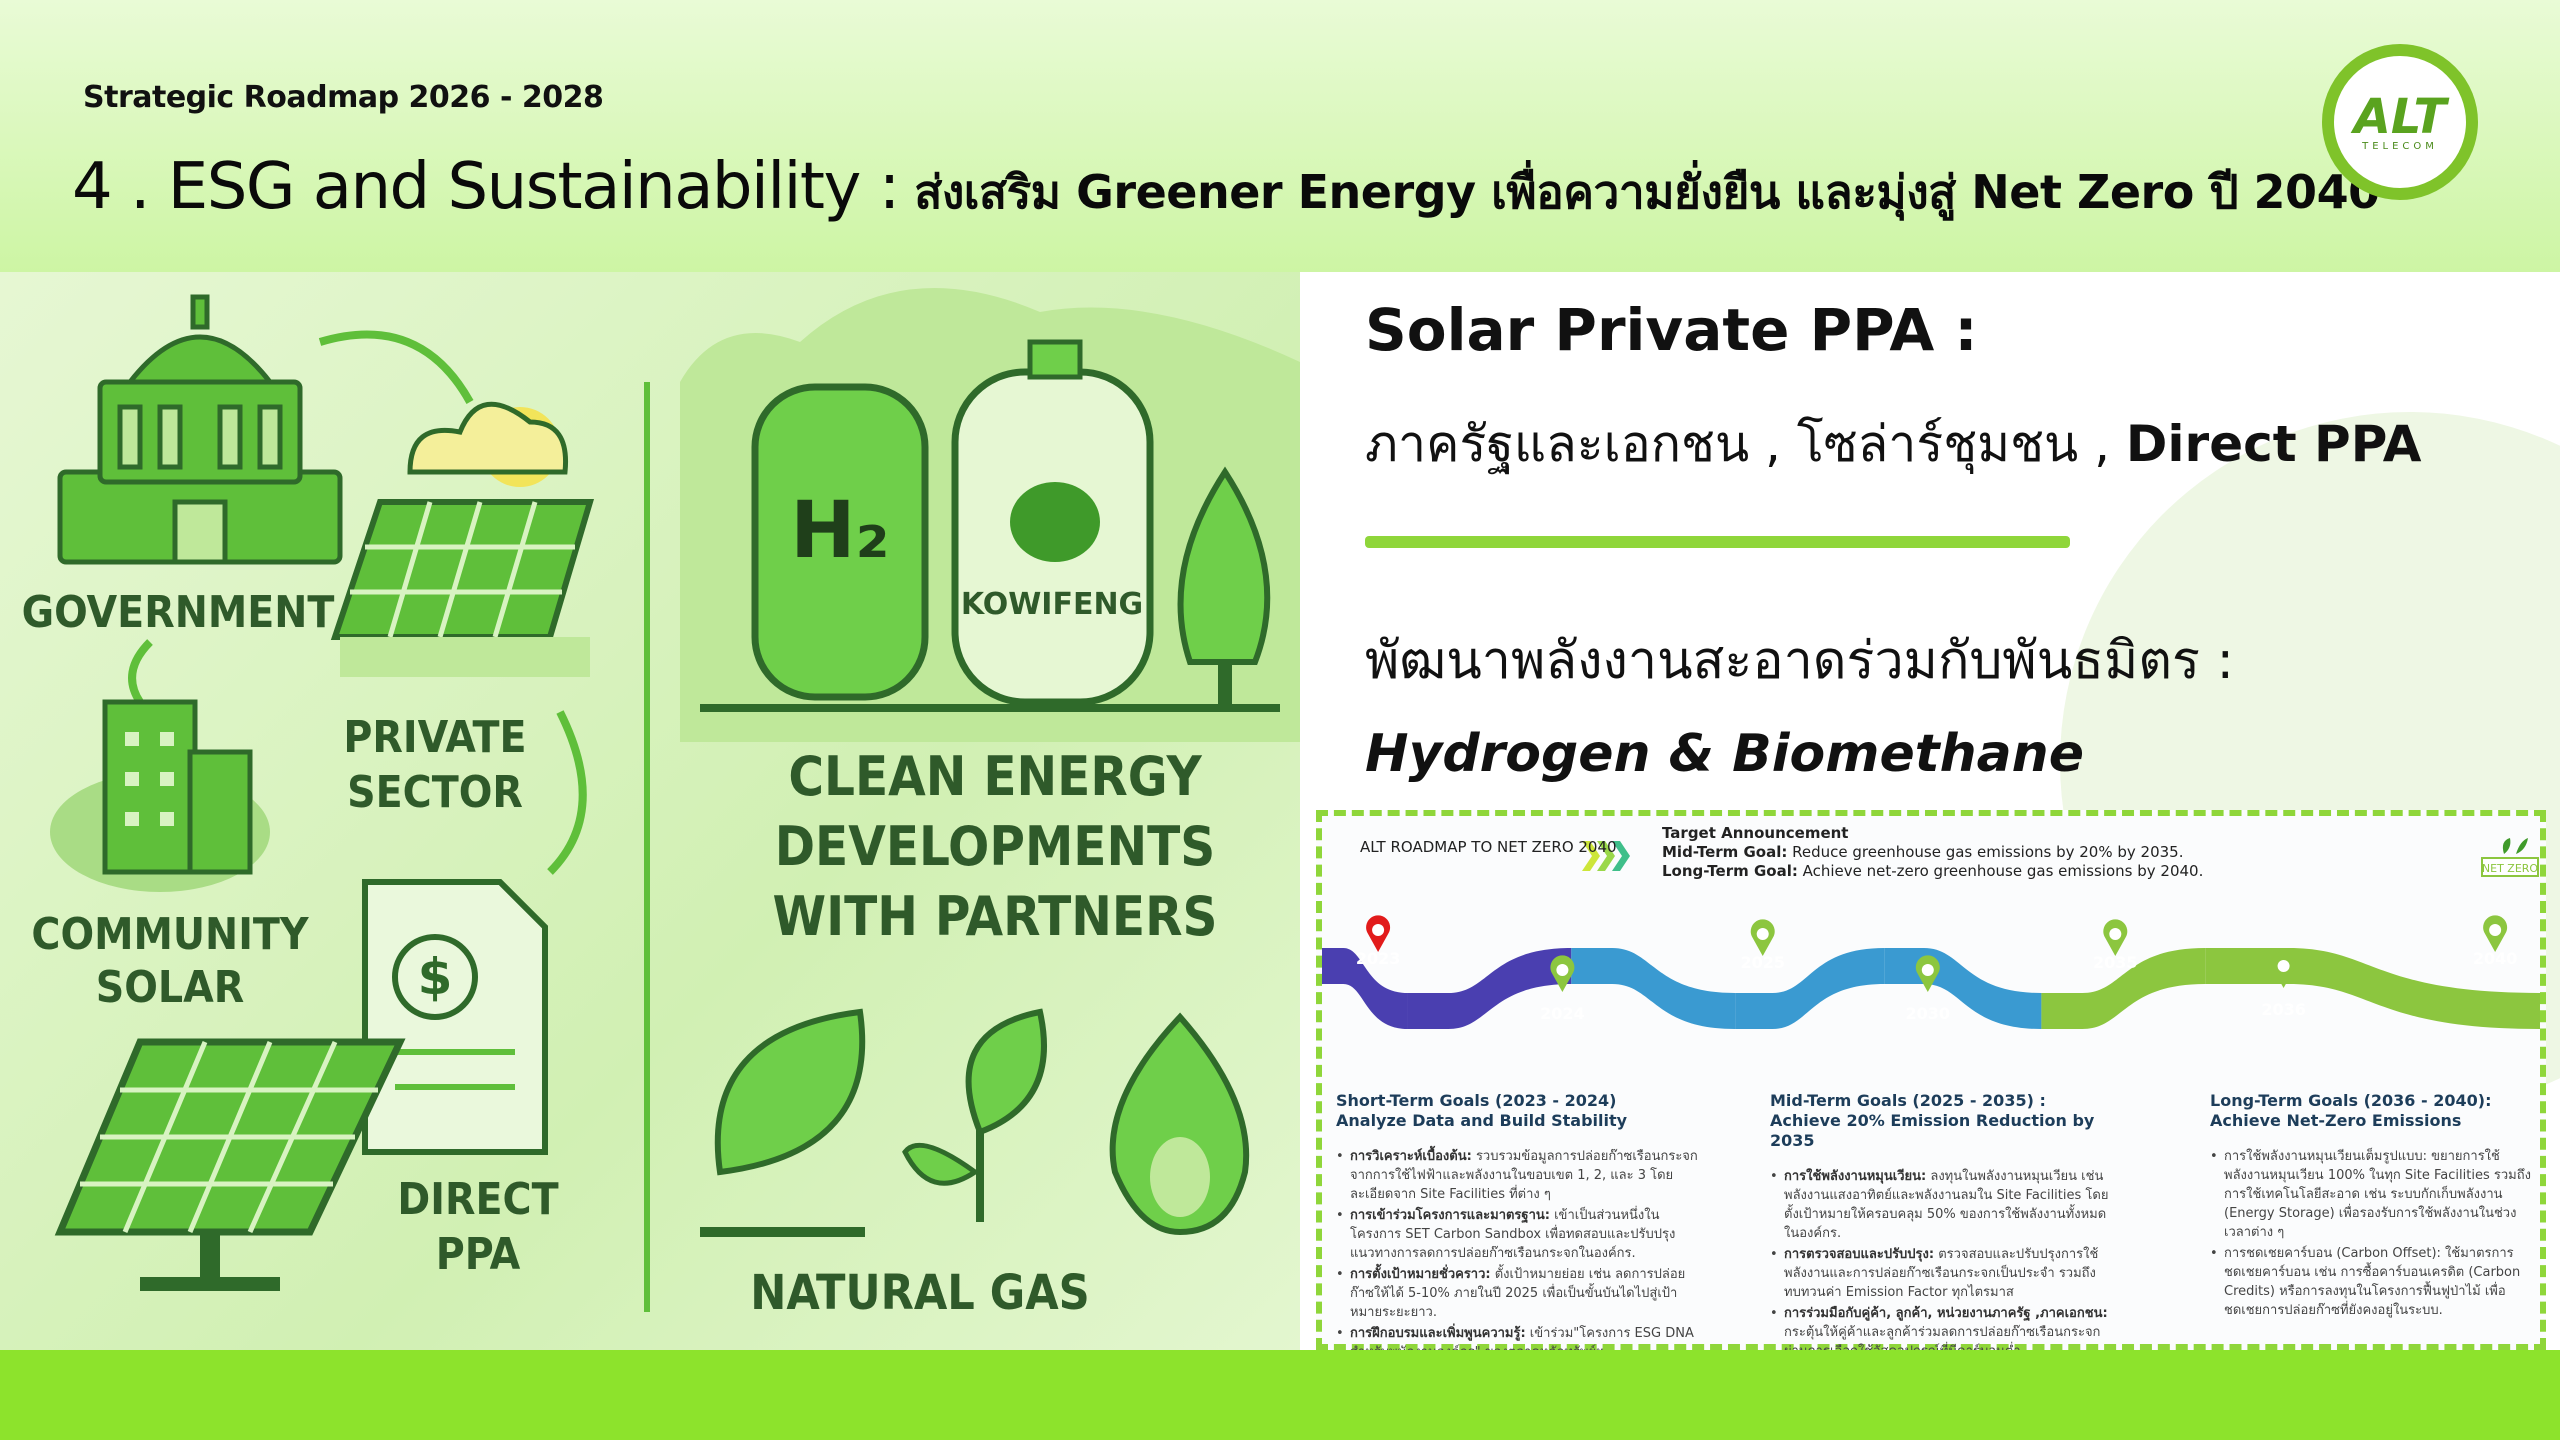 The height and width of the screenshot is (1440, 2560). I want to click on solar-ppa-direct: Direct PPA, so click(2273, 444).